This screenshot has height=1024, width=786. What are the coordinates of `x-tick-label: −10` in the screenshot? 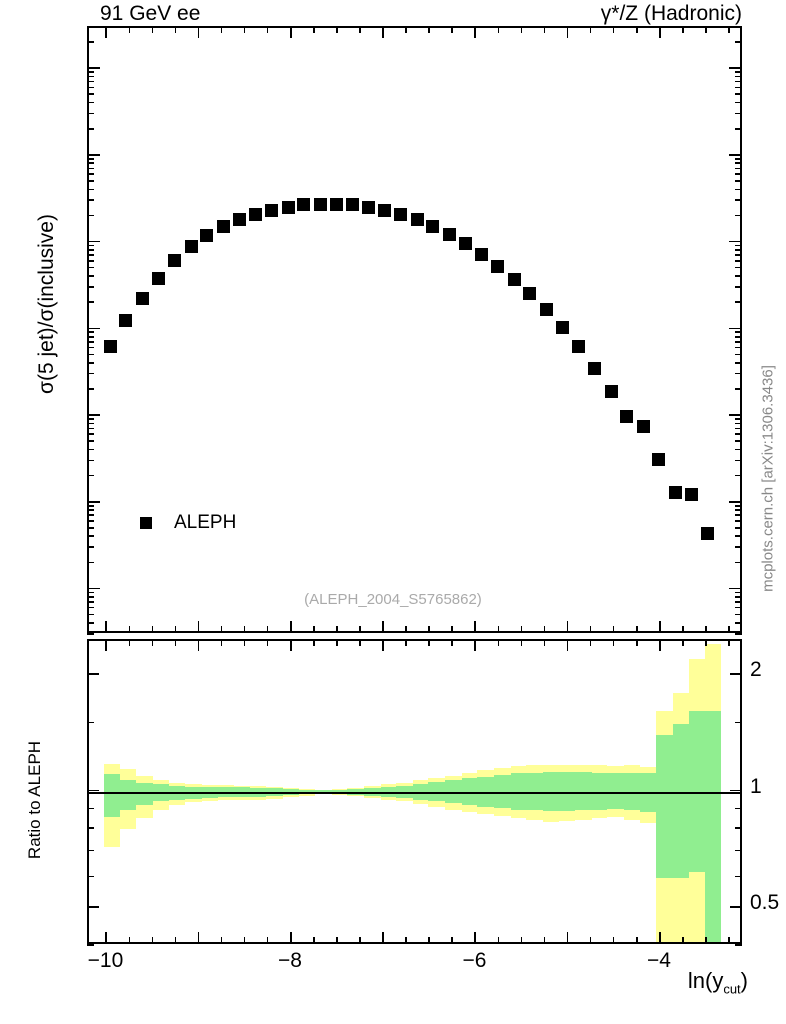 It's located at (105, 960).